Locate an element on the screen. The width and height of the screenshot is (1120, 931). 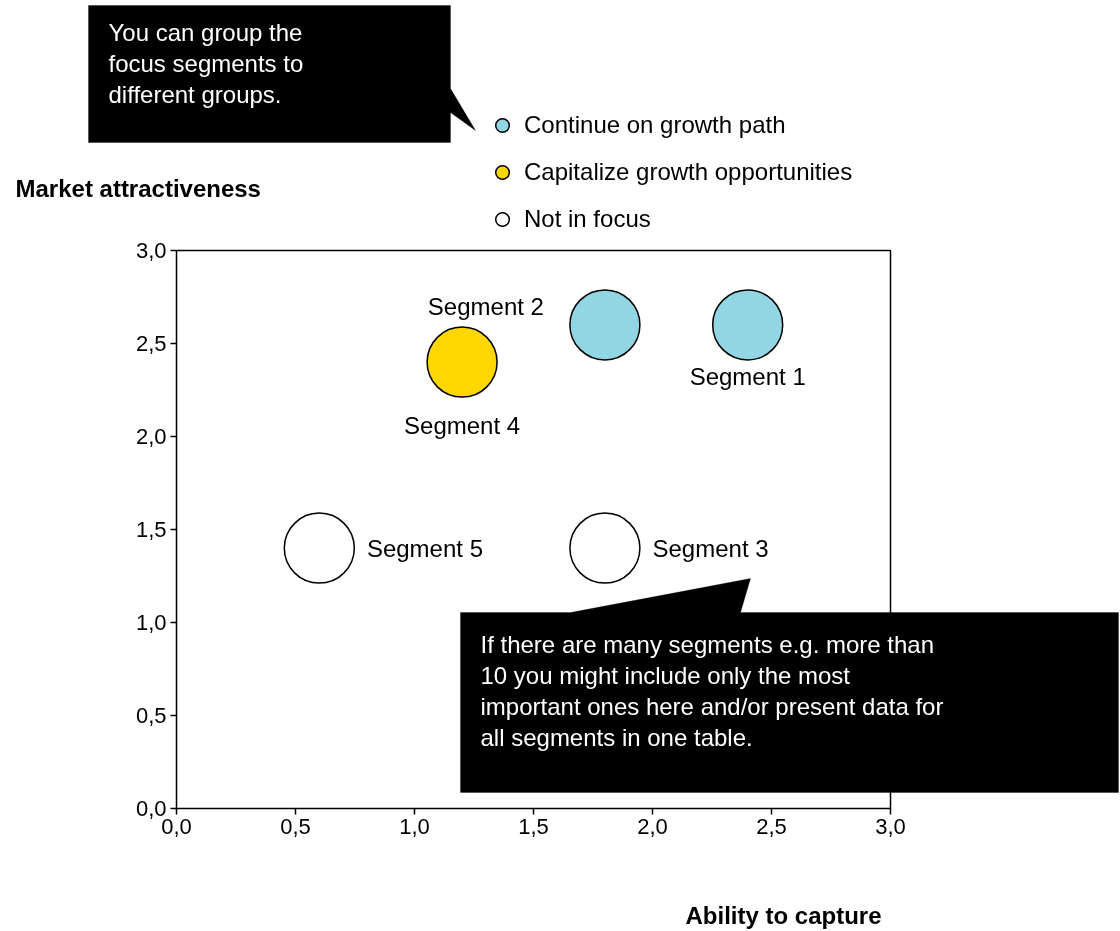
x-tick-label: 1,0 is located at coordinates (414, 826).